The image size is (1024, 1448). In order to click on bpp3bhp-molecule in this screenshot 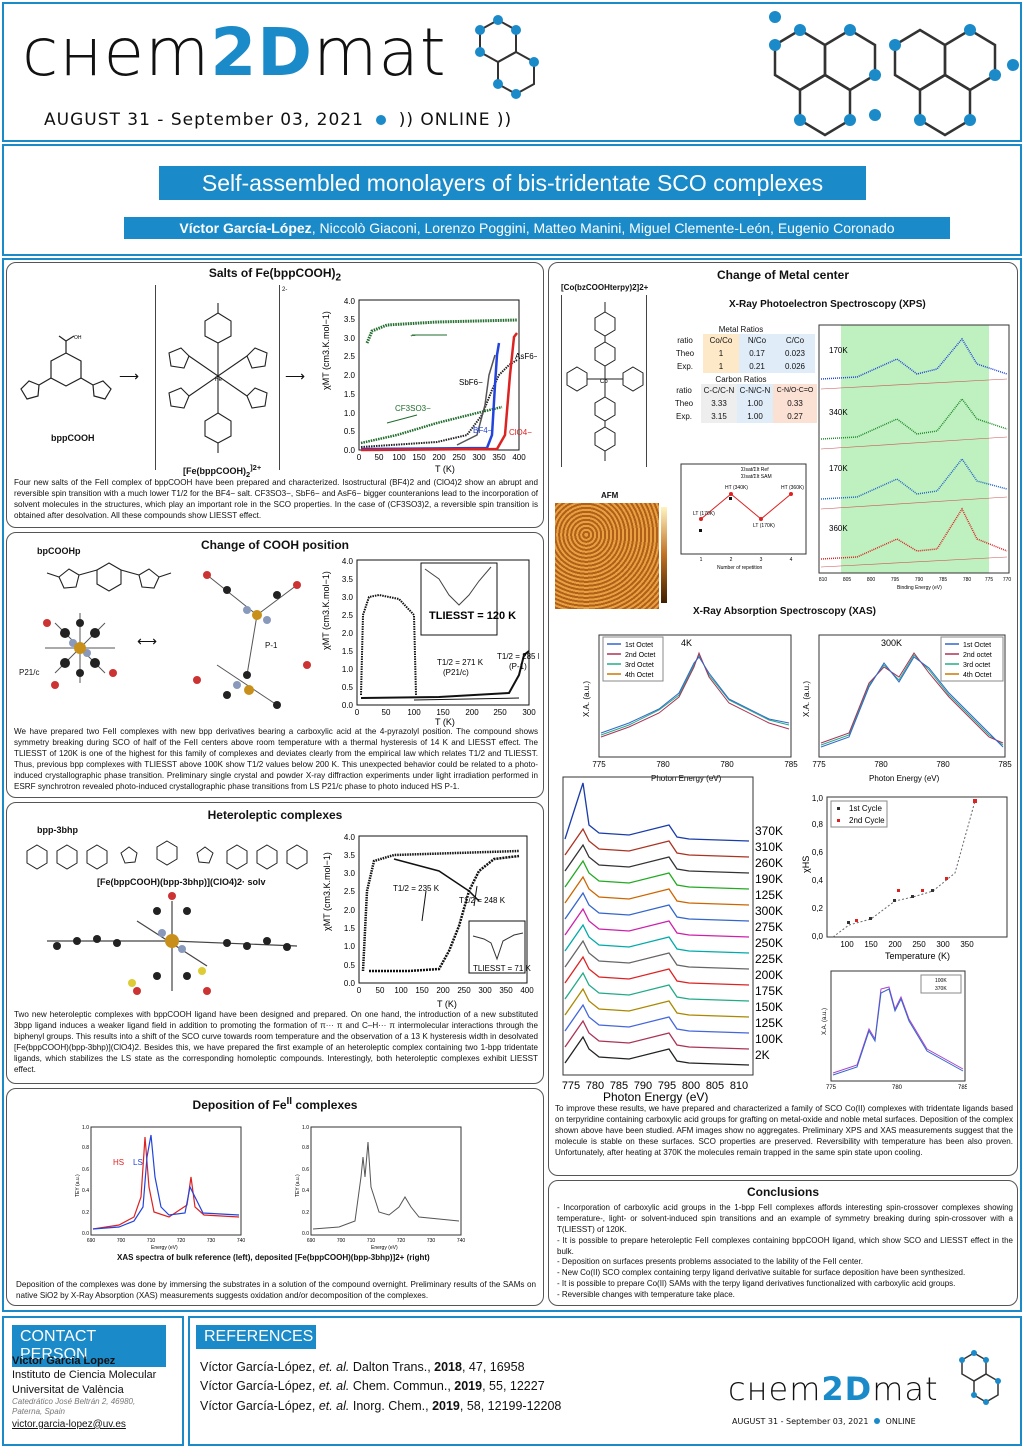, I will do `click(167, 855)`.